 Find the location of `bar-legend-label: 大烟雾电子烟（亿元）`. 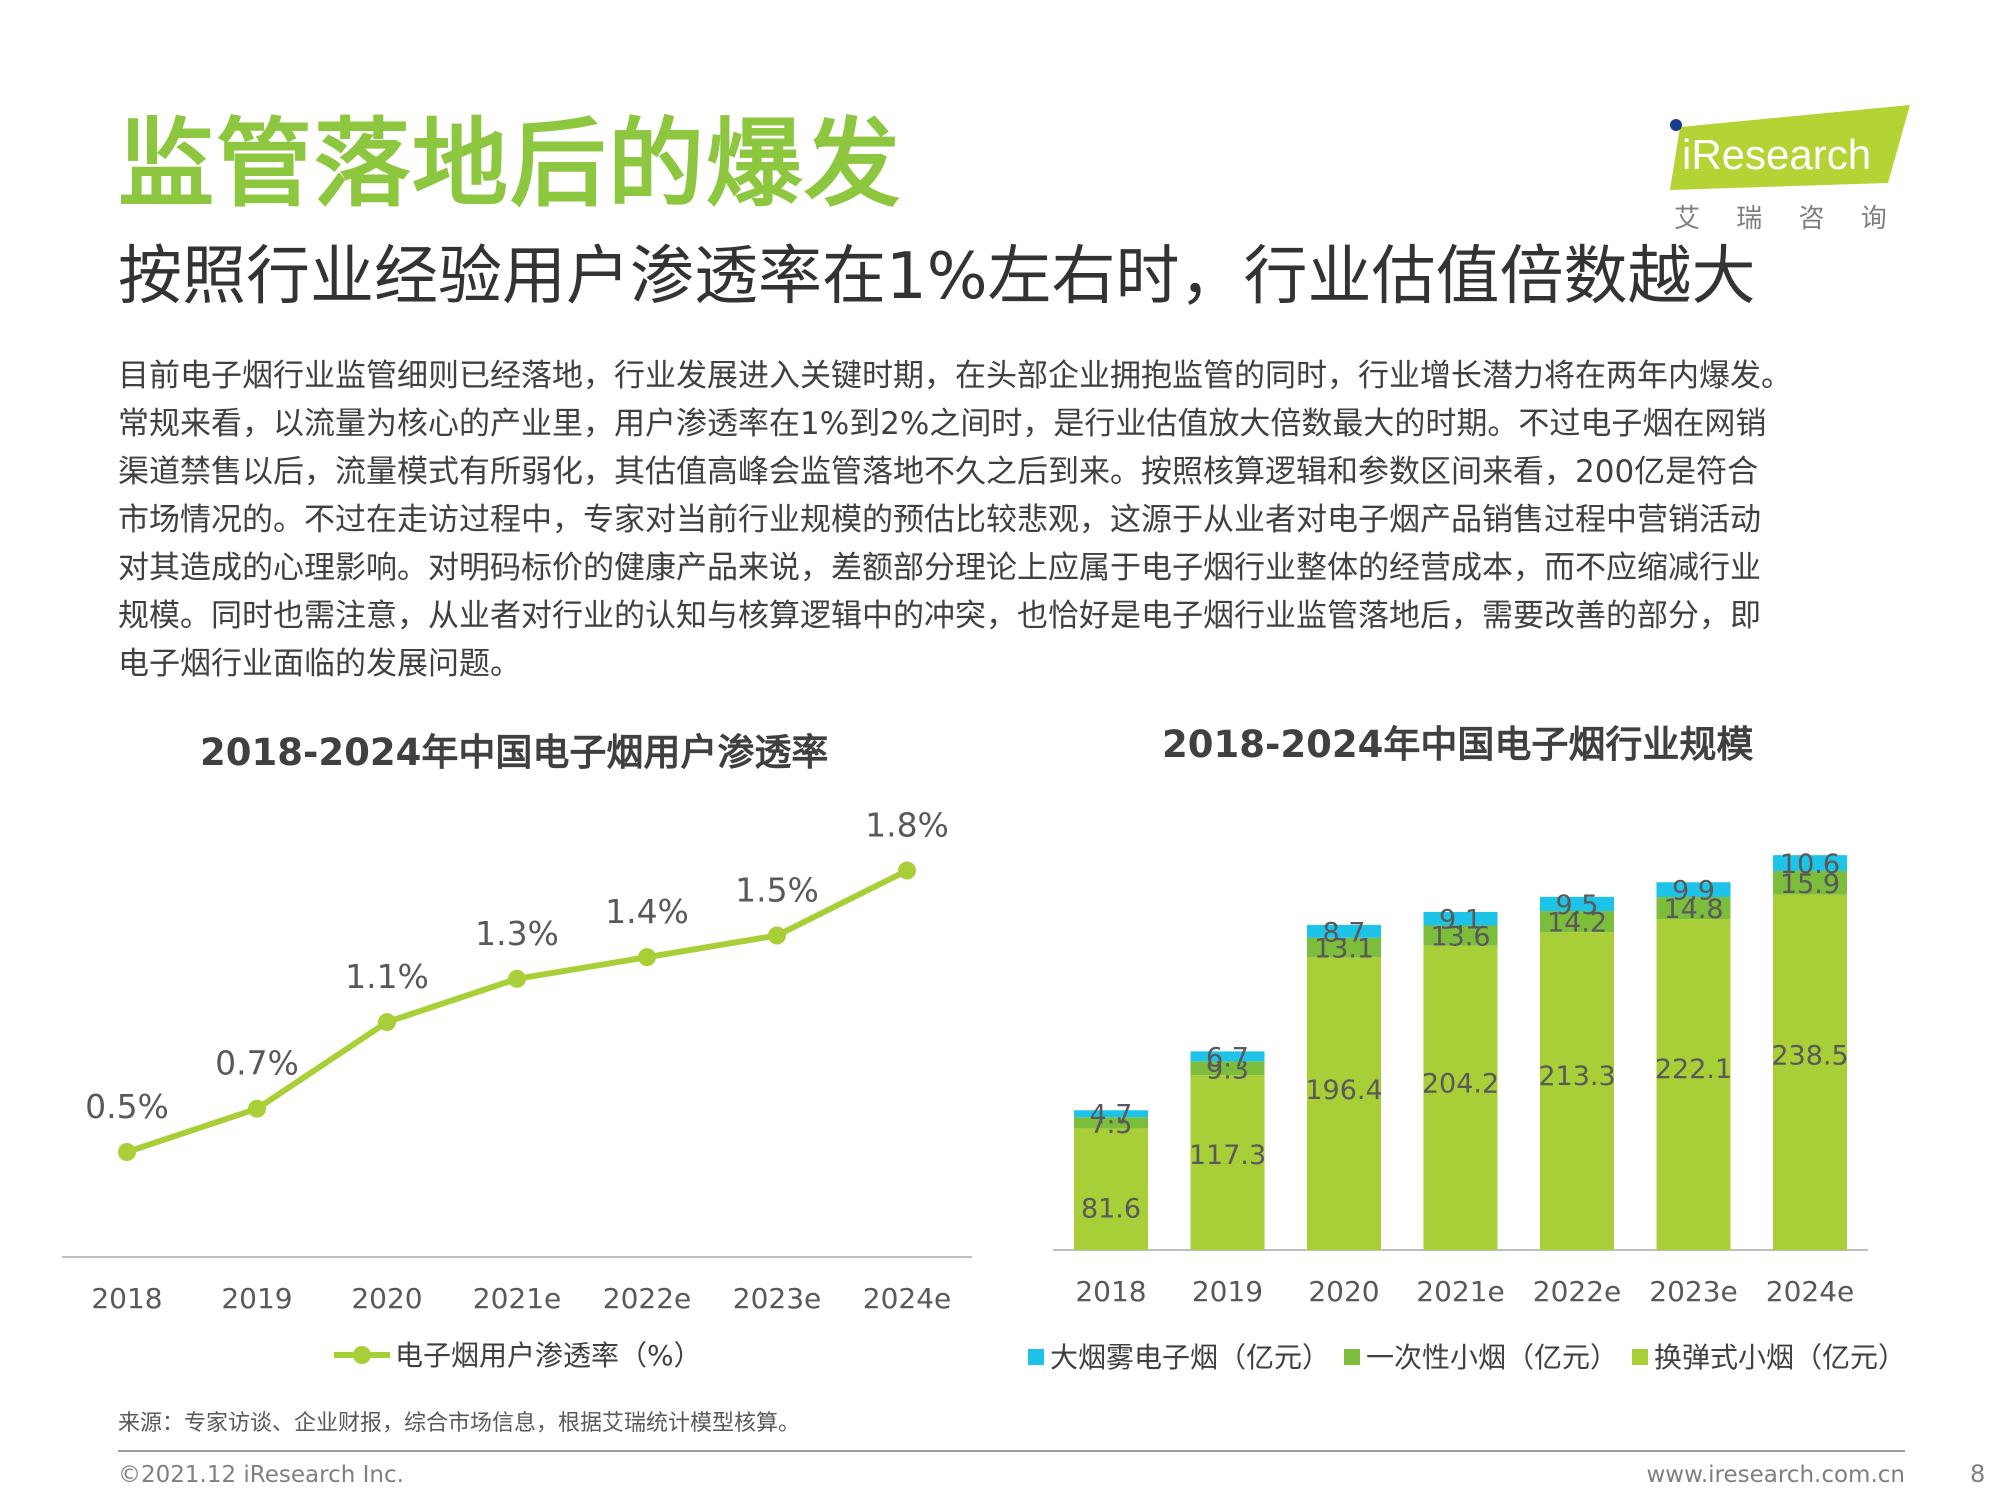

bar-legend-label: 大烟雾电子烟（亿元） is located at coordinates (1190, 1357).